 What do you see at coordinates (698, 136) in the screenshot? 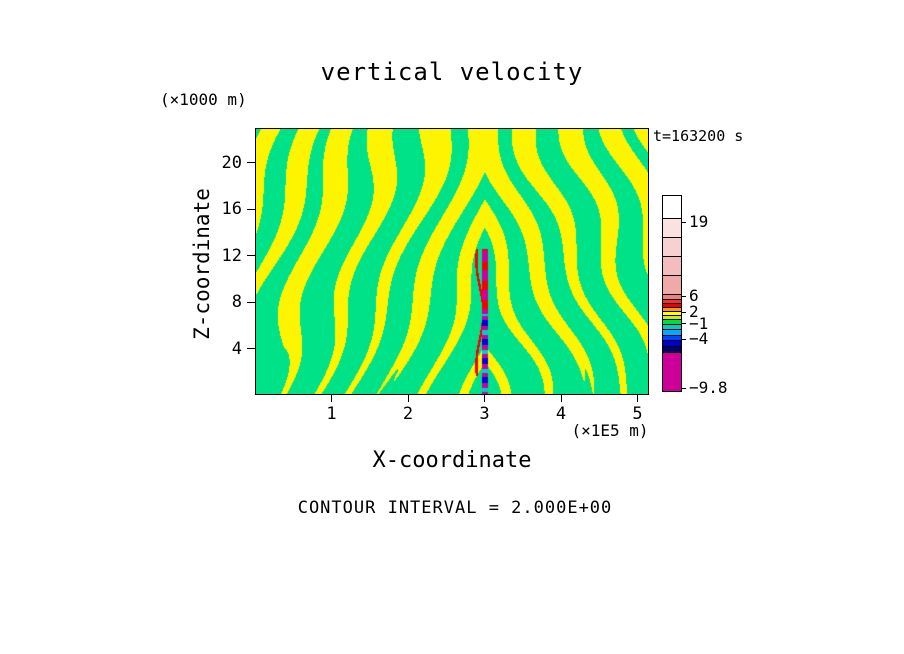
I see `time-annotation: t=163200 s` at bounding box center [698, 136].